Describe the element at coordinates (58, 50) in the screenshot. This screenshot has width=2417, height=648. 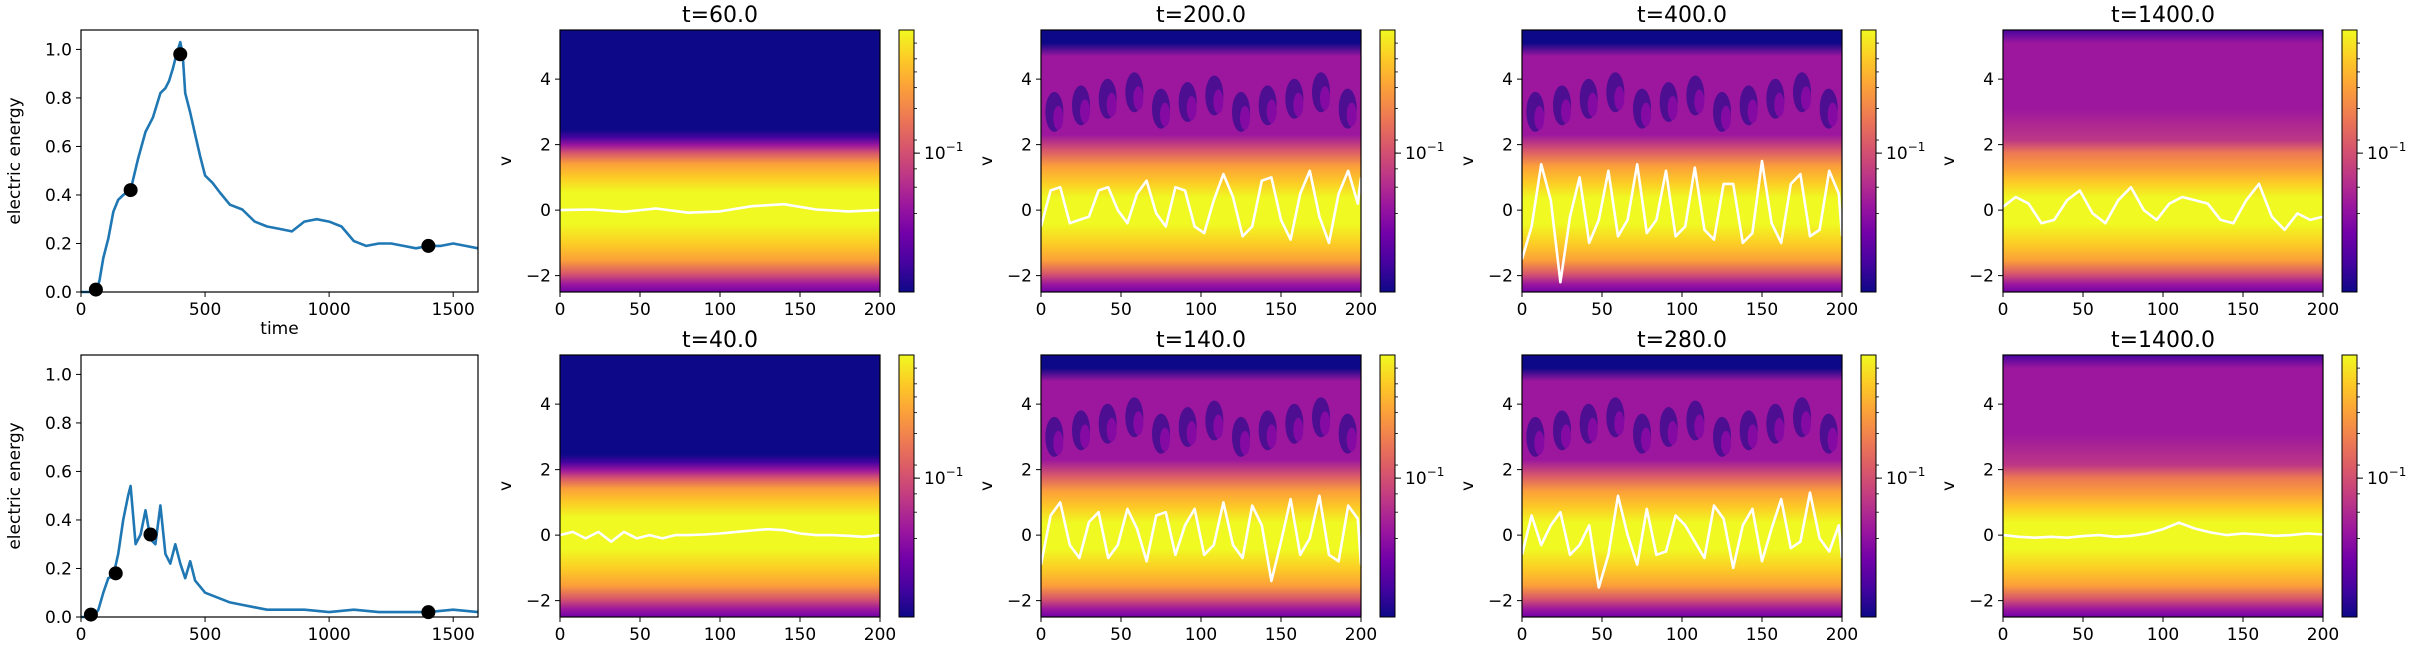
I see `y-tick-label: 1.0` at that location.